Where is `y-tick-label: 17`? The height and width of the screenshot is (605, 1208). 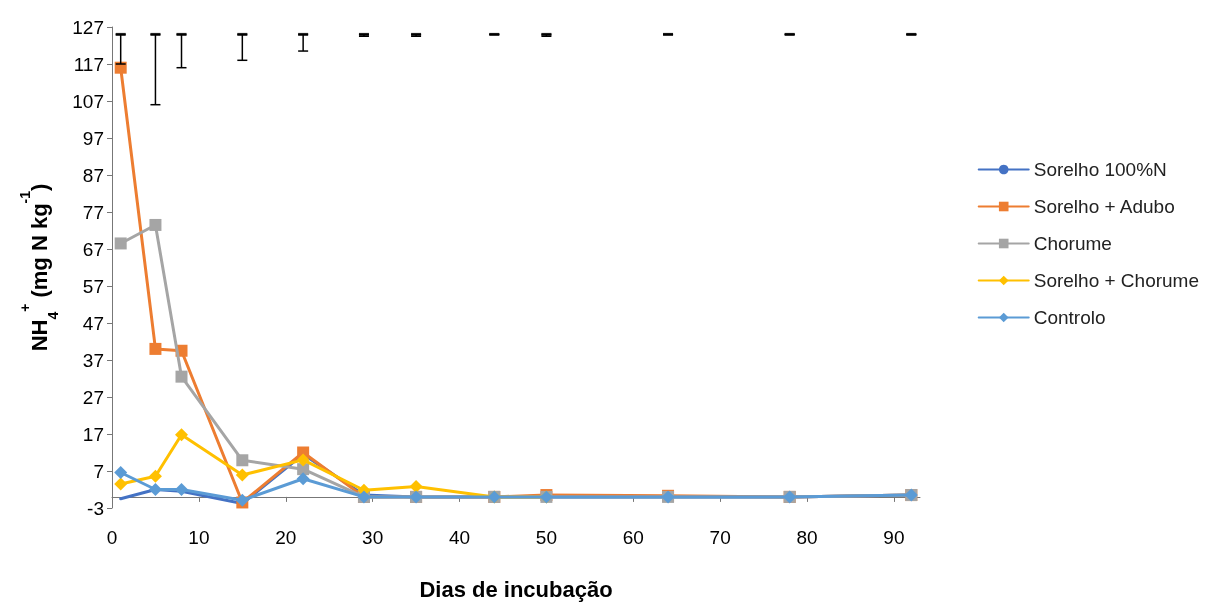 y-tick-label: 17 is located at coordinates (93, 434).